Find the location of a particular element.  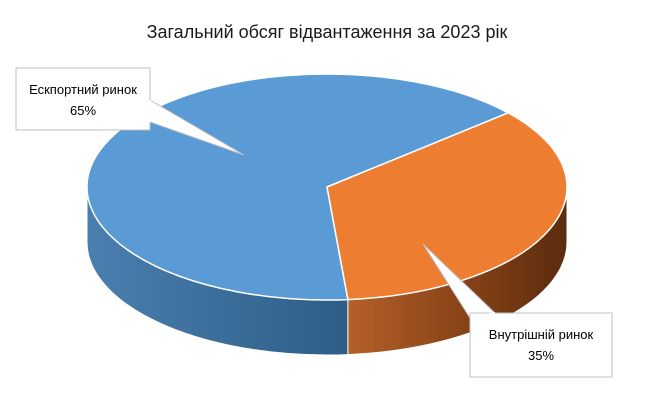

label-domestic-value: 35% is located at coordinates (541, 355).